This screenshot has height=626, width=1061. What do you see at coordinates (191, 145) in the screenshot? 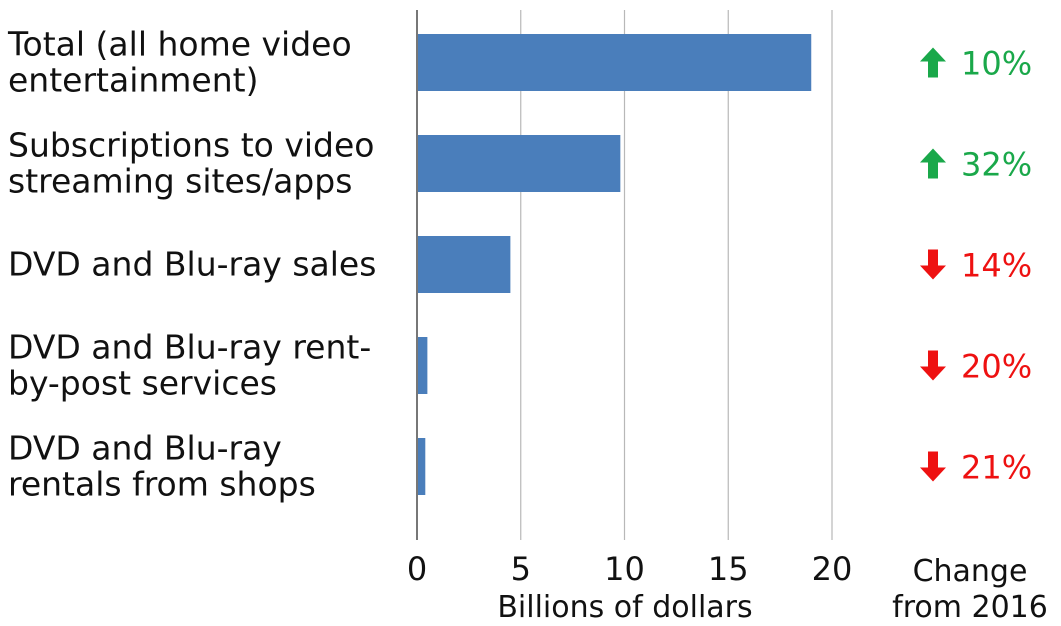
I see `category-label: Subscriptions to video` at bounding box center [191, 145].